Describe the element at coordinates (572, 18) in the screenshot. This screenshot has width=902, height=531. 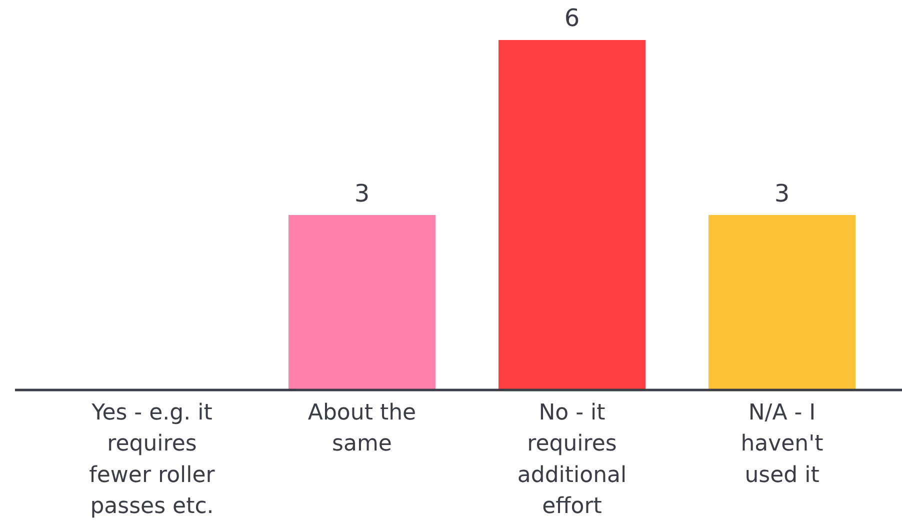
I see `data-label: 6` at that location.